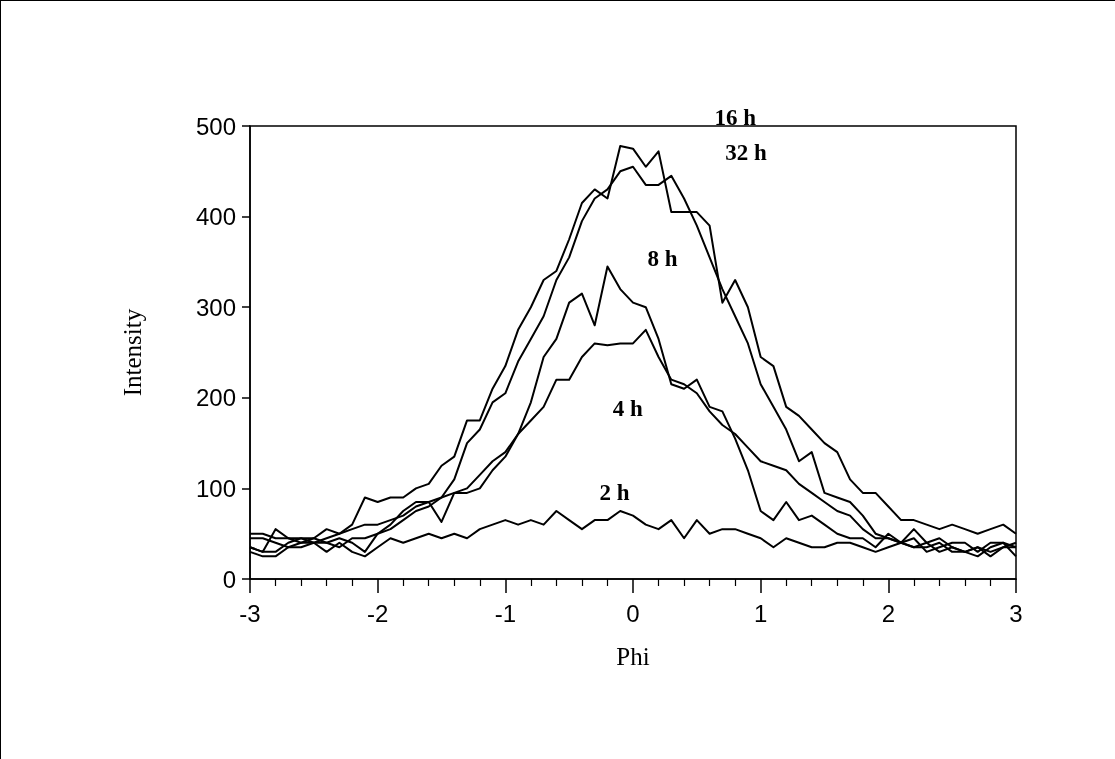  I want to click on x-tick-label: -2, so click(377, 613).